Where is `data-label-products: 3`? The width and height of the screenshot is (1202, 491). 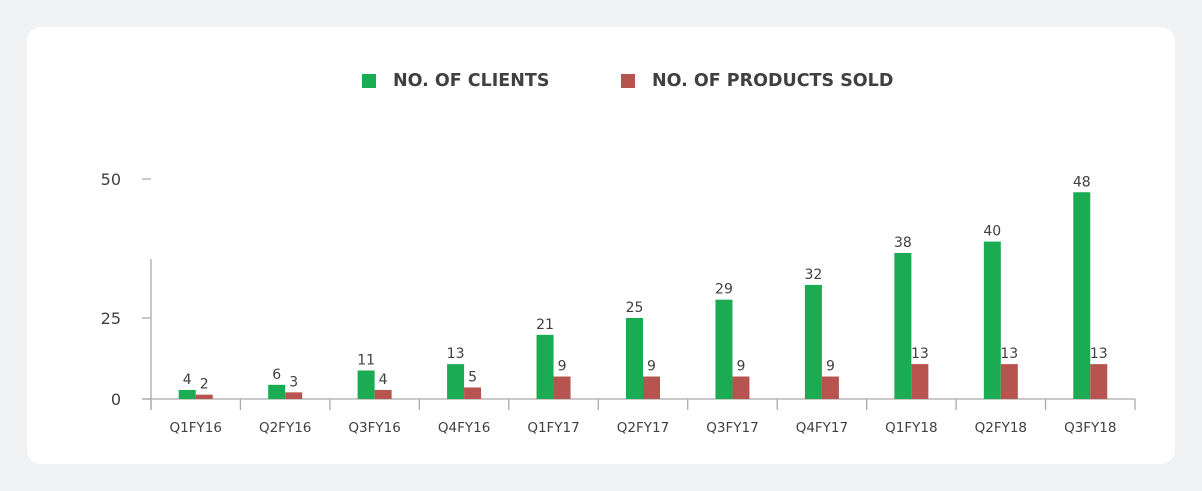 data-label-products: 3 is located at coordinates (293, 382).